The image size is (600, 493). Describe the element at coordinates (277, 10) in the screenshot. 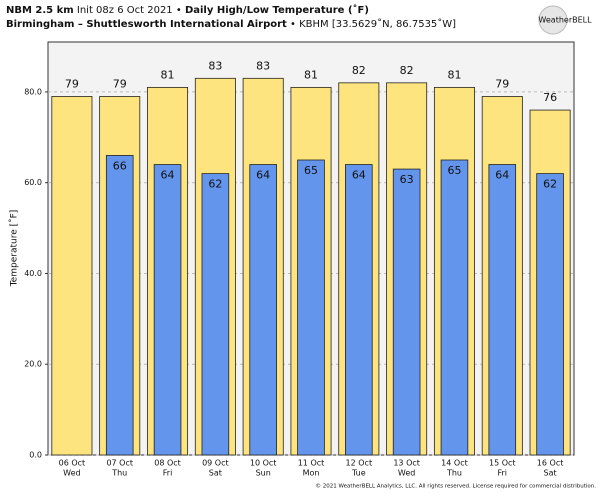

I see `chart-title: Daily High/Low Temperature (˚F)` at that location.